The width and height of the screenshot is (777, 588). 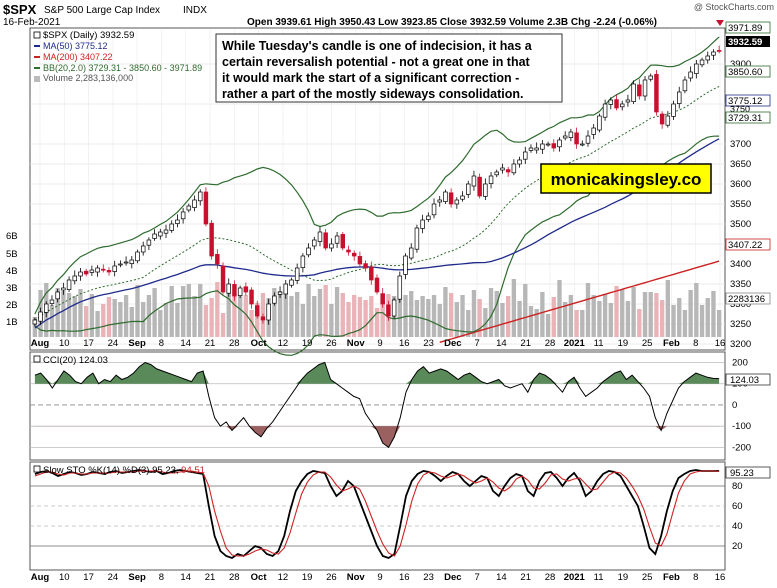 What do you see at coordinates (12, 236) in the screenshot?
I see `svg-text: 6B` at bounding box center [12, 236].